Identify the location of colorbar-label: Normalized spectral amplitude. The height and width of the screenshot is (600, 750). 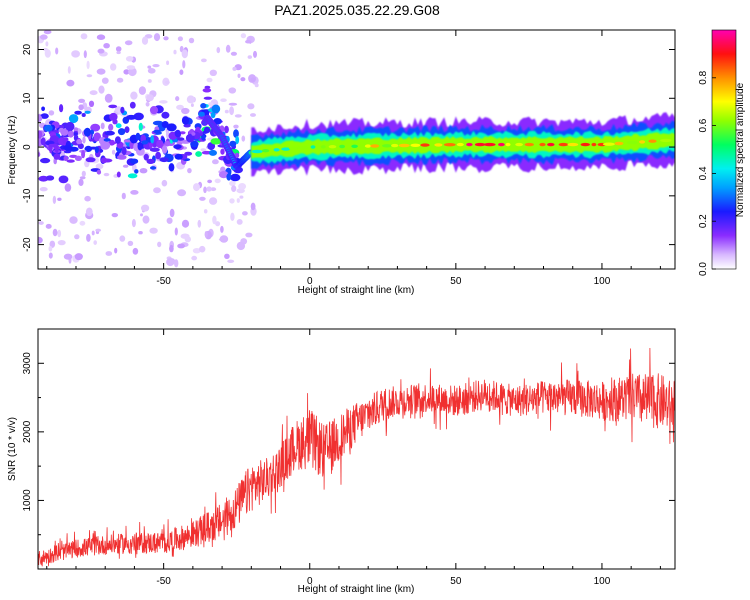
(740, 149).